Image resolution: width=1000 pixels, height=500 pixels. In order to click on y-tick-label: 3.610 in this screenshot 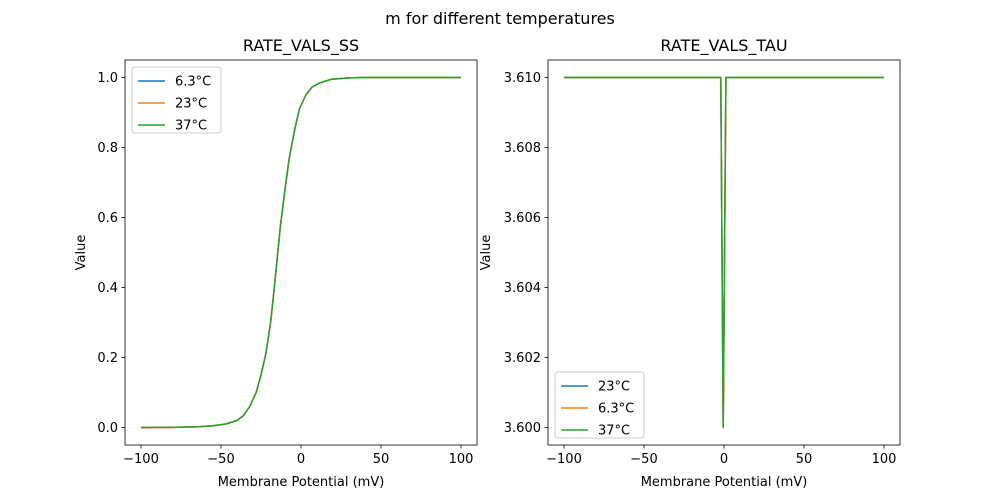, I will do `click(522, 78)`.